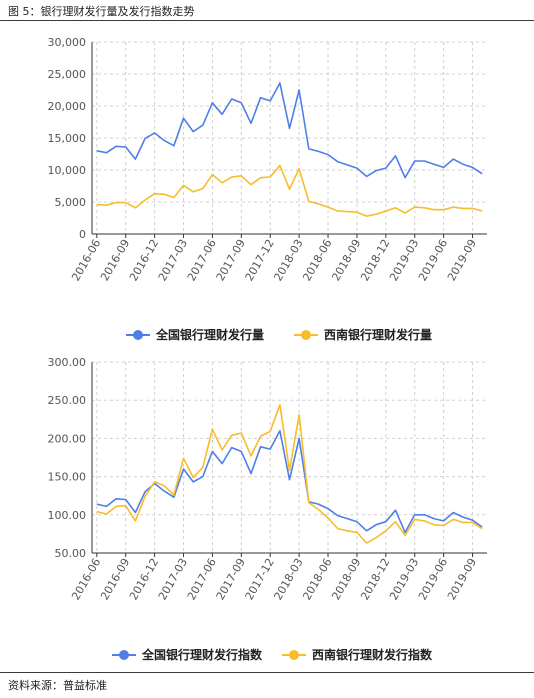 This screenshot has width=534, height=698. I want to click on top-divider, so click(267, 20).